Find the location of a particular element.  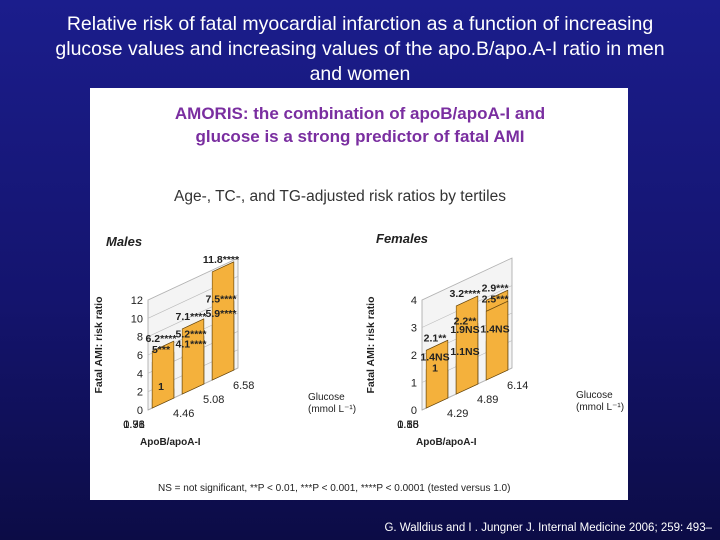

data-label: 3.2**** is located at coordinates (466, 294).